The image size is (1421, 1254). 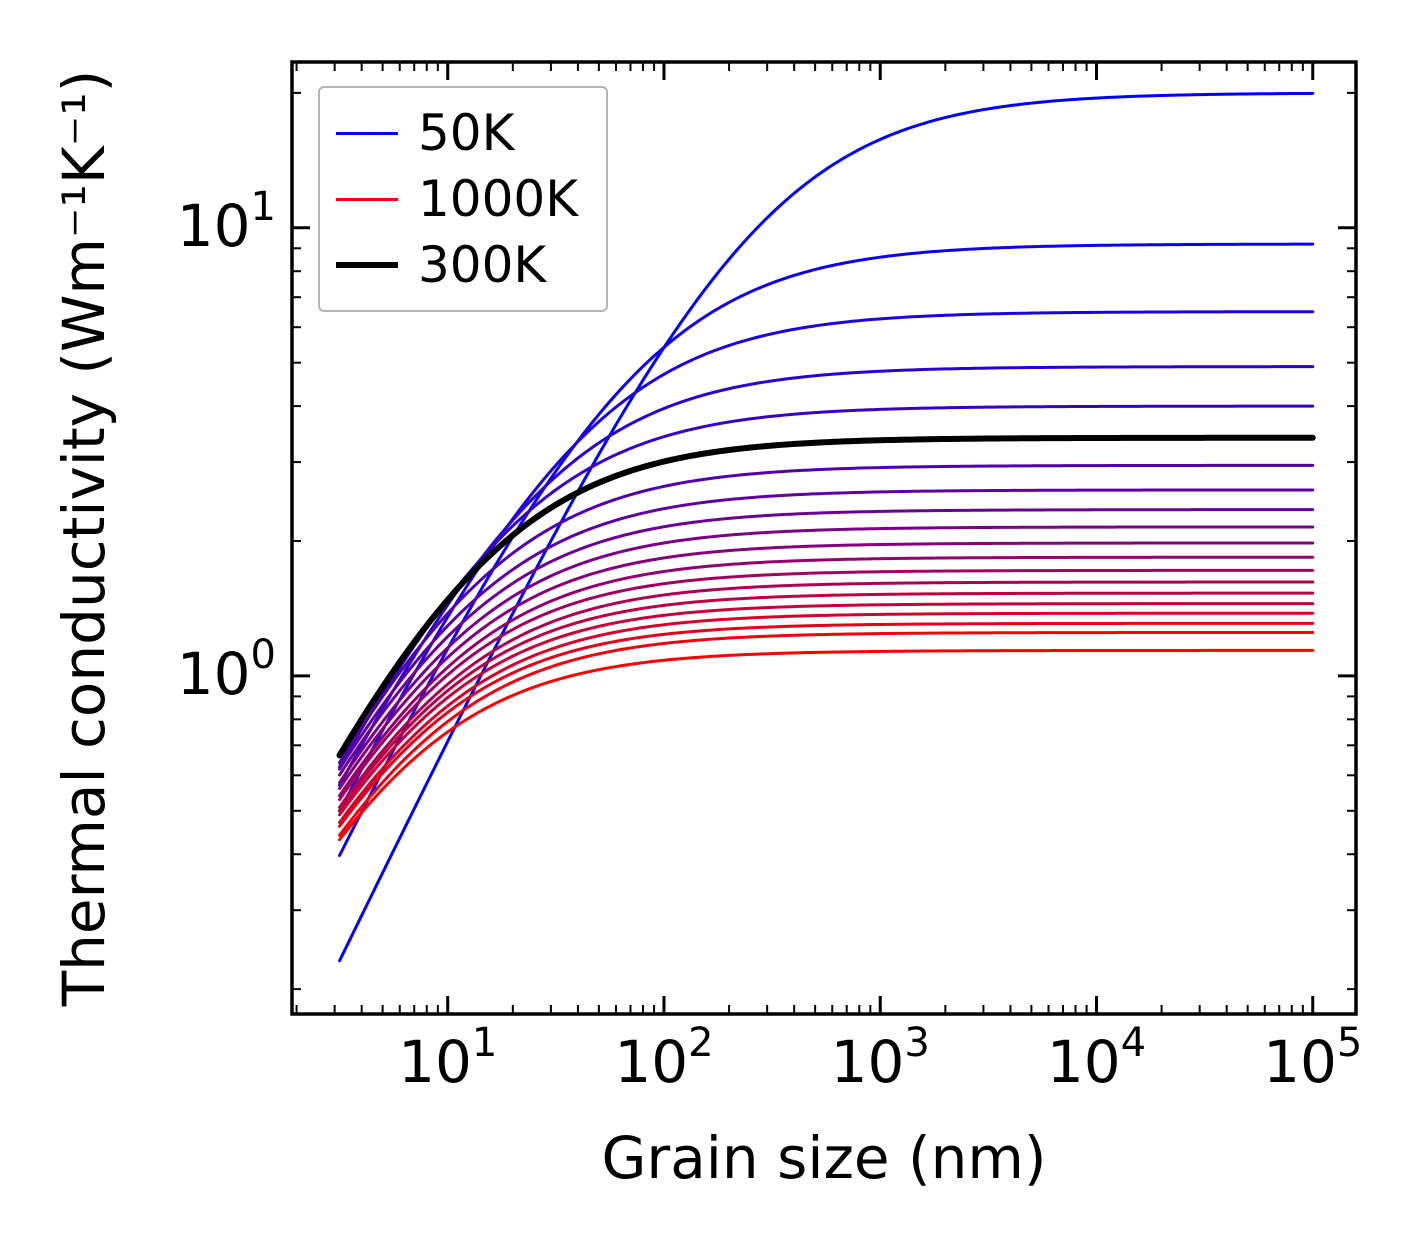 I want to click on curve-850K, so click(x=826, y=717).